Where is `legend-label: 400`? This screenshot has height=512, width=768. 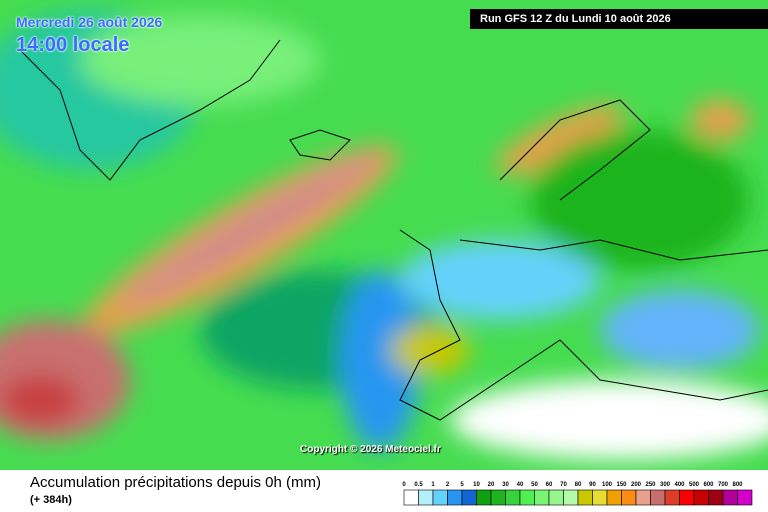
legend-label: 400 is located at coordinates (679, 485).